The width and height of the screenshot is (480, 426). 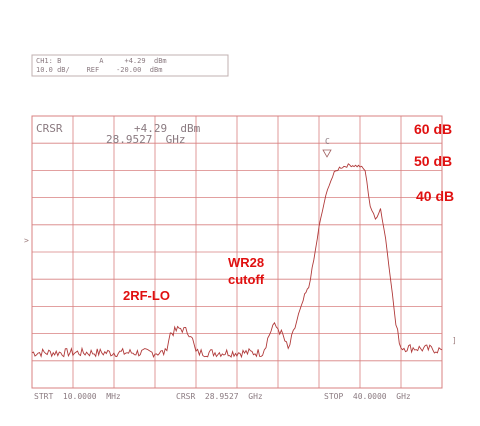 I want to click on marker-label: CRSR, so click(x=49, y=128).